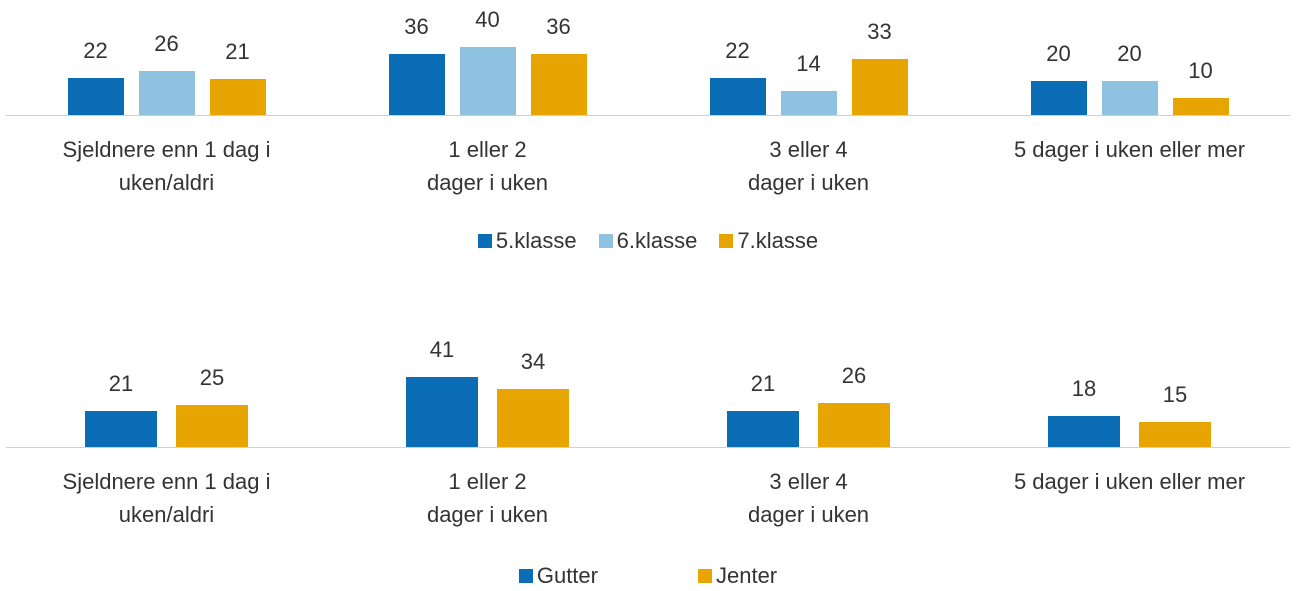 The width and height of the screenshot is (1296, 591). I want to click on legend-item: Jenter, so click(737, 576).